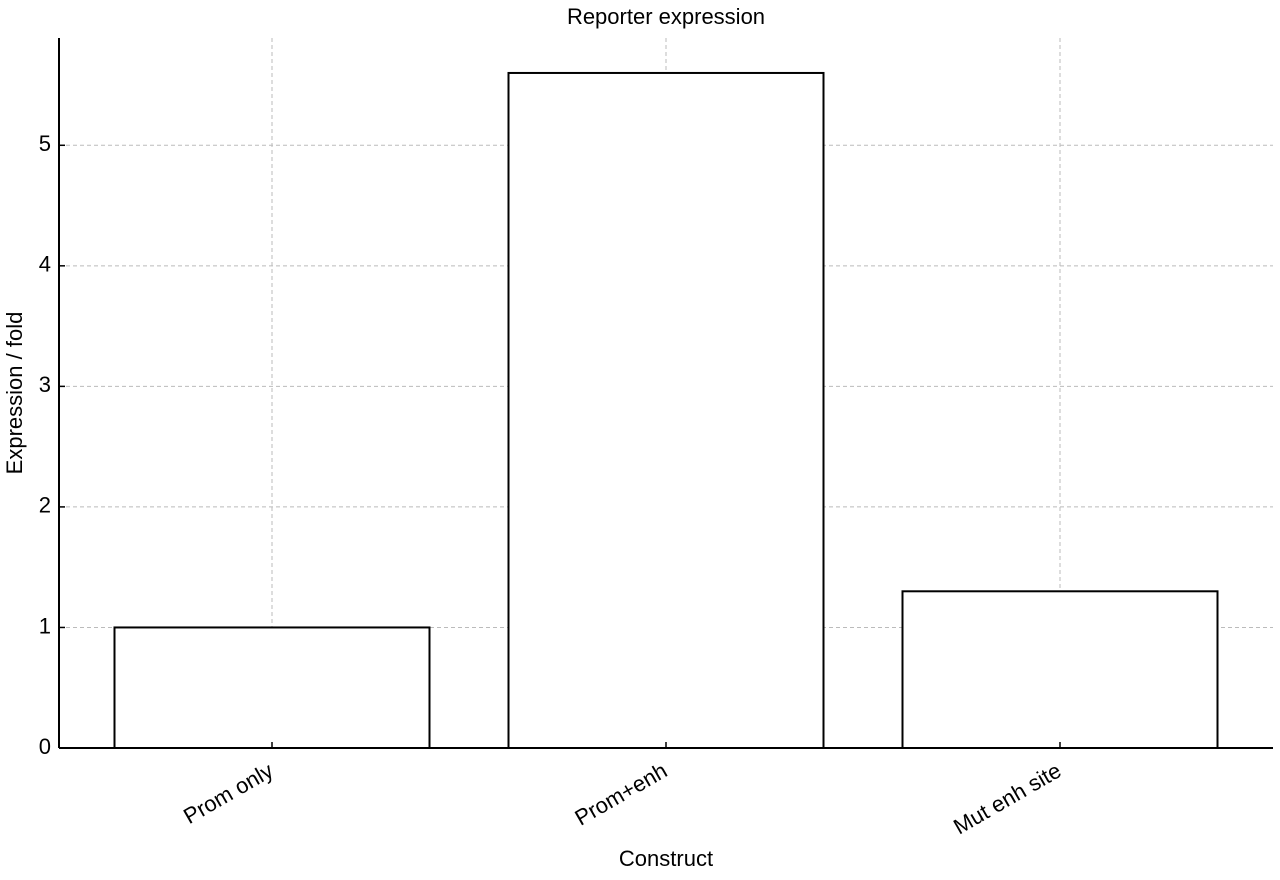 The image size is (1280, 880). I want to click on x-tick-label: Prom only, so click(228, 793).